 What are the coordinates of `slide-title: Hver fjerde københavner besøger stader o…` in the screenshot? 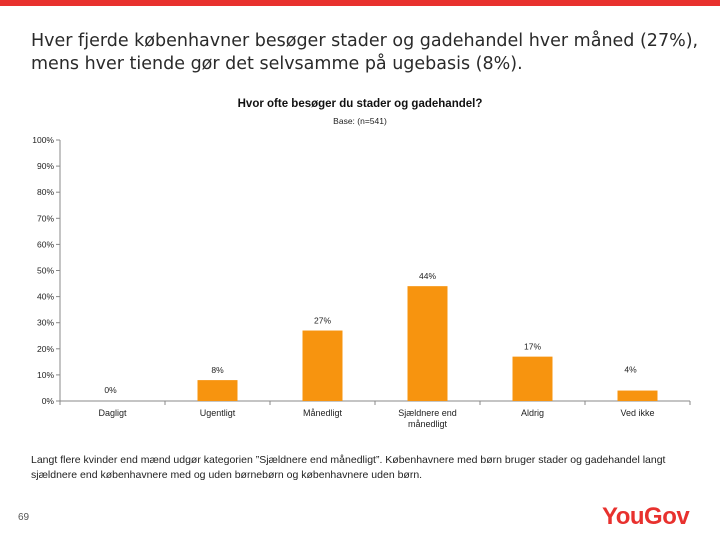 It's located at (365, 52).